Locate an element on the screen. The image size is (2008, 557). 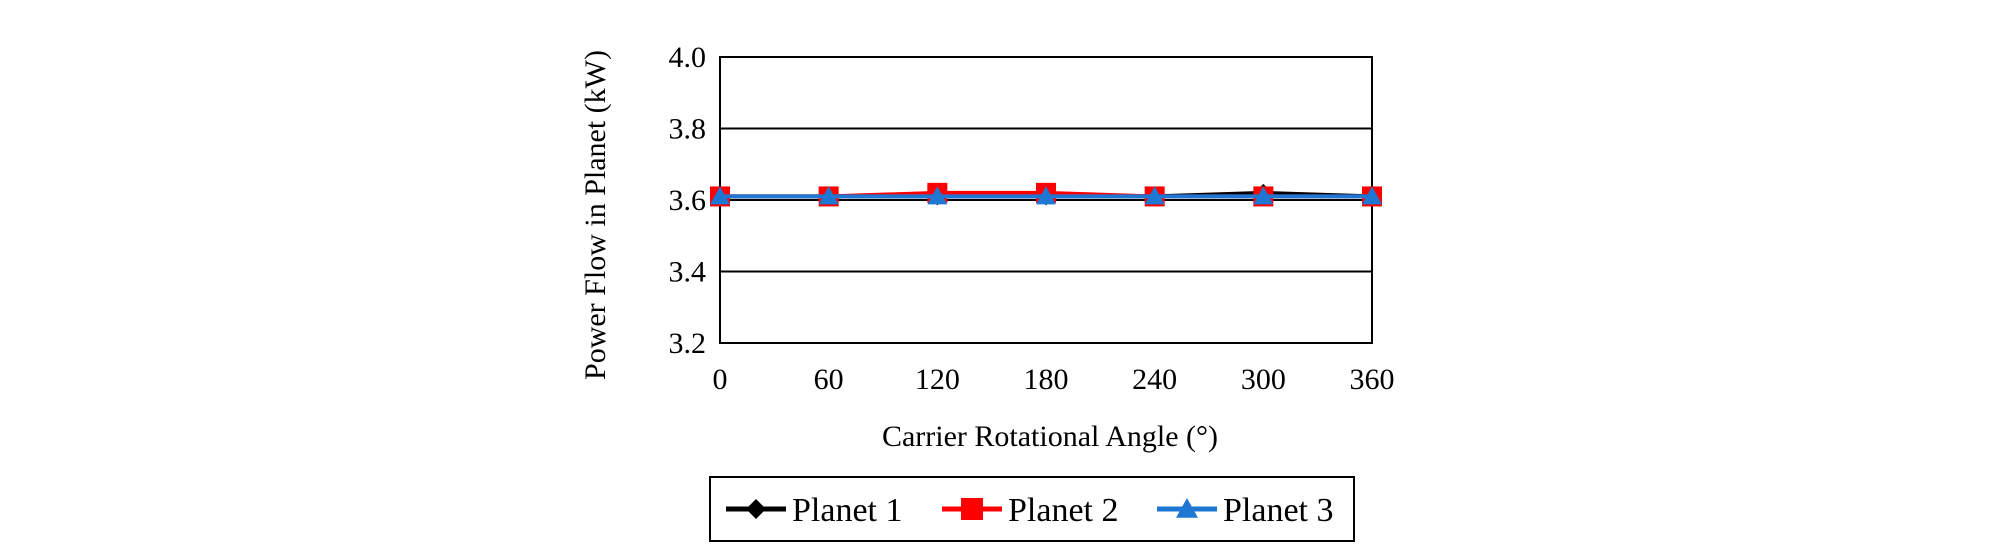
x-tick-label: 60 is located at coordinates (829, 379).